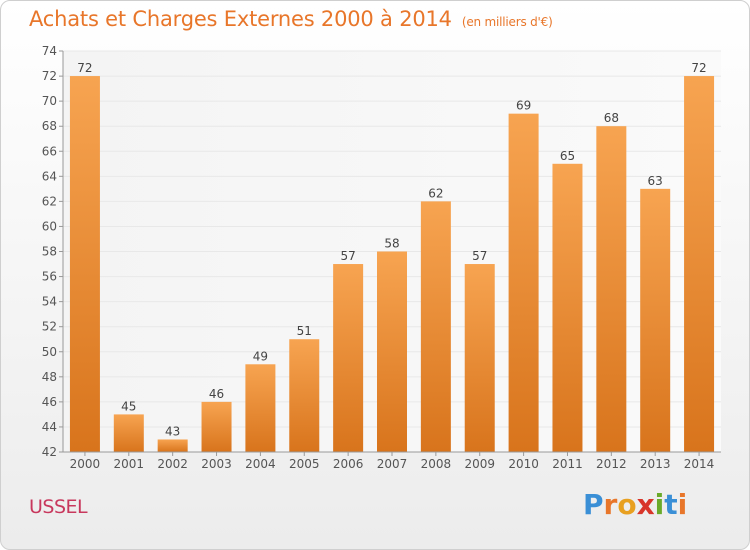  I want to click on x-tick-label: 2009, so click(479, 464).